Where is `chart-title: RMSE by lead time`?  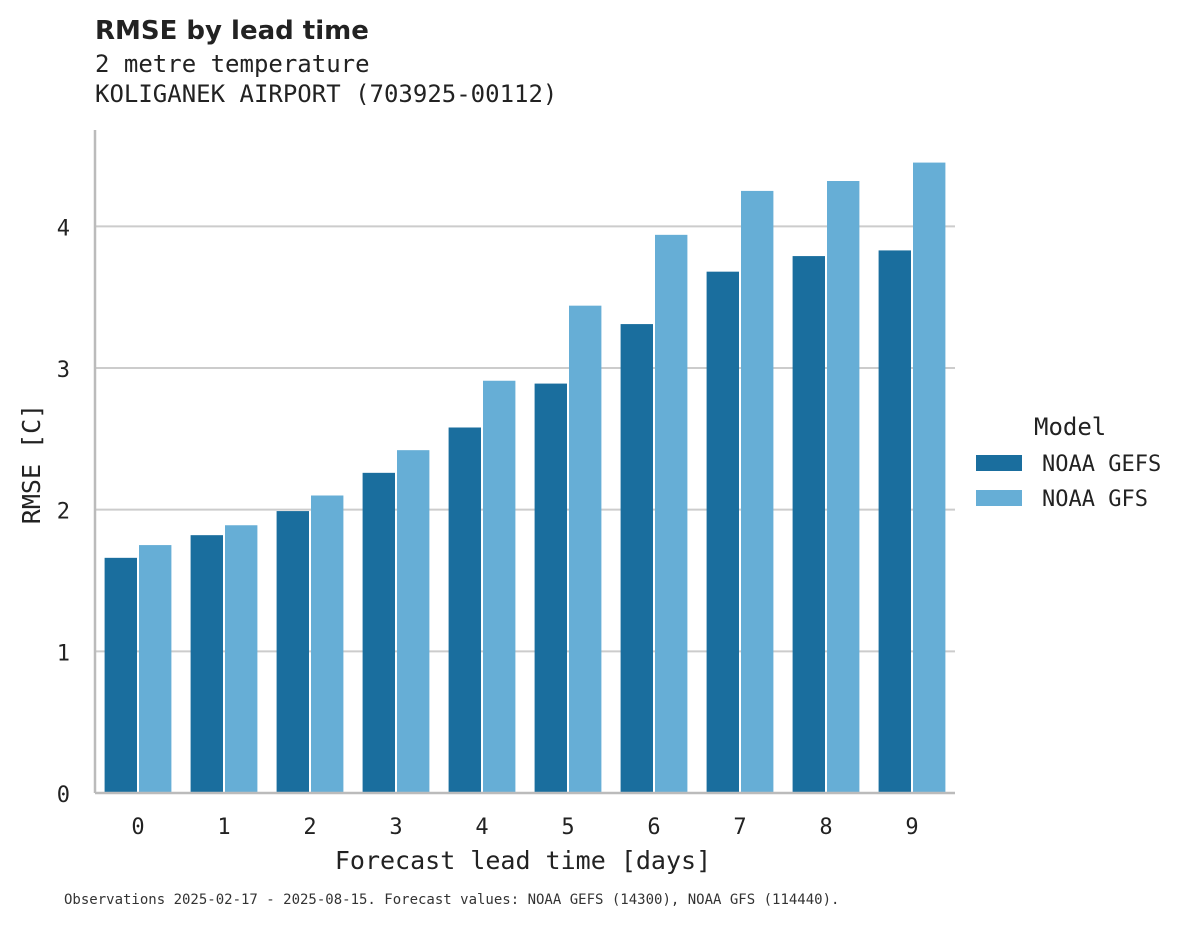
chart-title: RMSE by lead time is located at coordinates (232, 31).